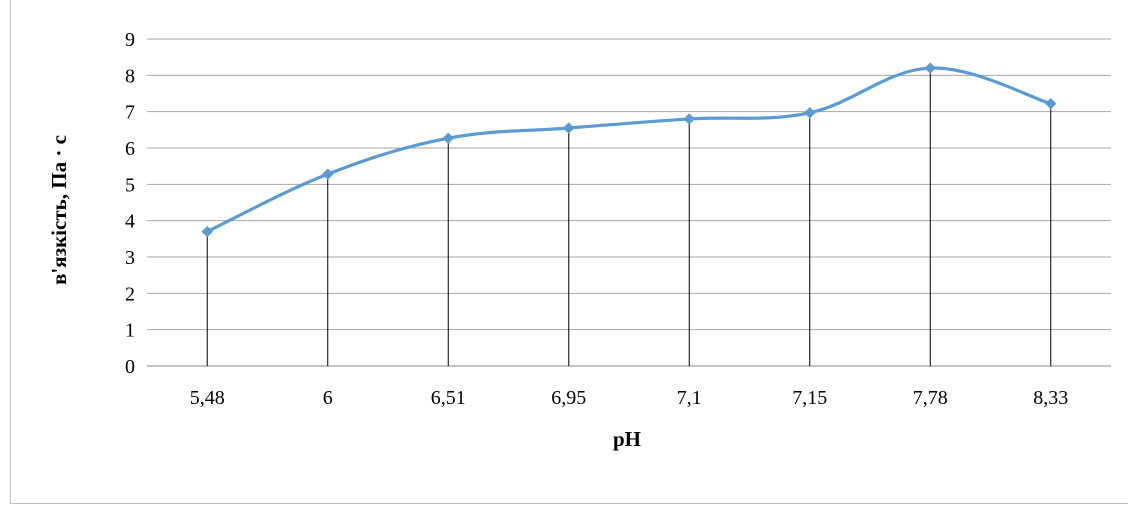 Image resolution: width=1130 pixels, height=506 pixels. What do you see at coordinates (130, 76) in the screenshot?
I see `y-tick-label: 8` at bounding box center [130, 76].